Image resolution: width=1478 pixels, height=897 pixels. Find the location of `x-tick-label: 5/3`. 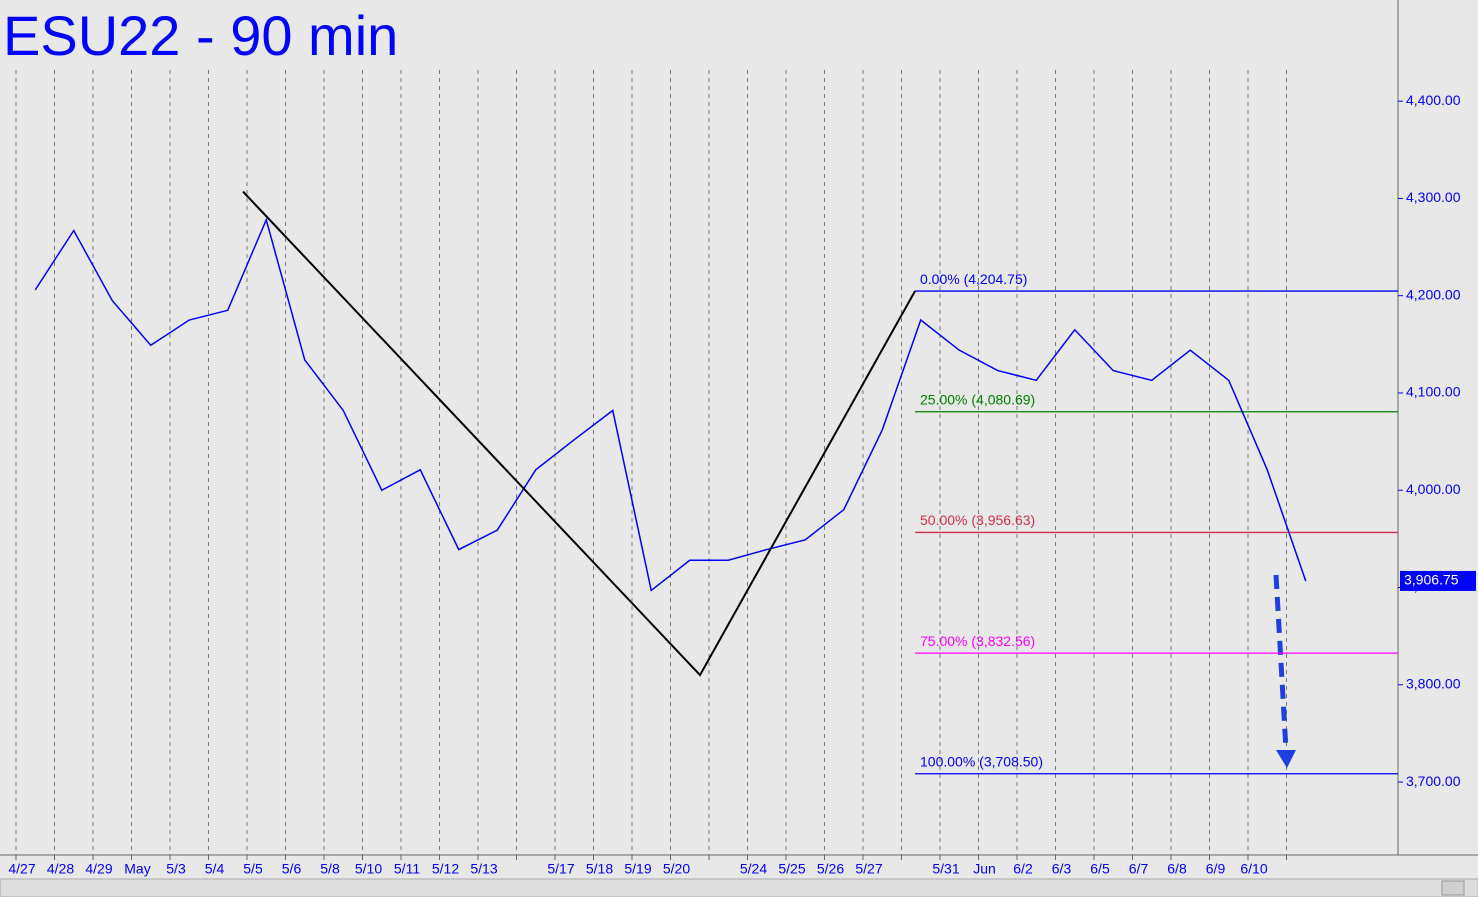

x-tick-label: 5/3 is located at coordinates (176, 869).